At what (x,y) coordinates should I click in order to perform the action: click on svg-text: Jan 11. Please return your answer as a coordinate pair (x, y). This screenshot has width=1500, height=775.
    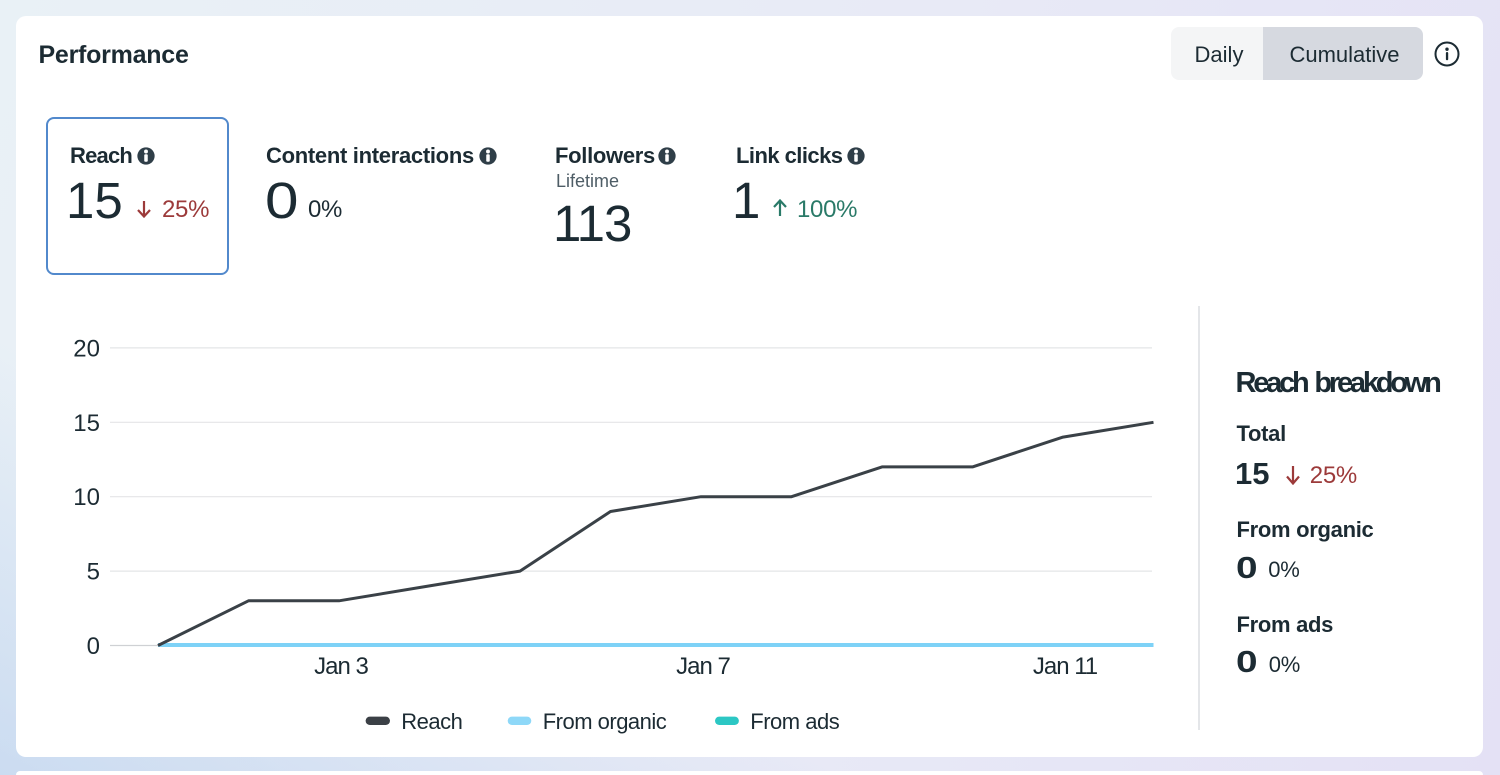
    Looking at the image, I should click on (1065, 666).